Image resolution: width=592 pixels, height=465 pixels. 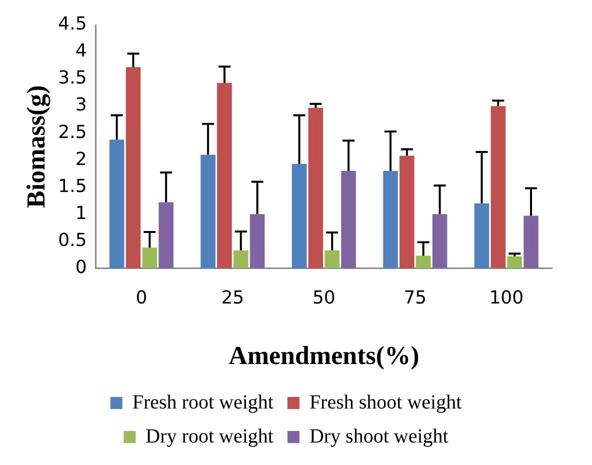 What do you see at coordinates (81, 105) in the screenshot?
I see `y-tick-label: 3` at bounding box center [81, 105].